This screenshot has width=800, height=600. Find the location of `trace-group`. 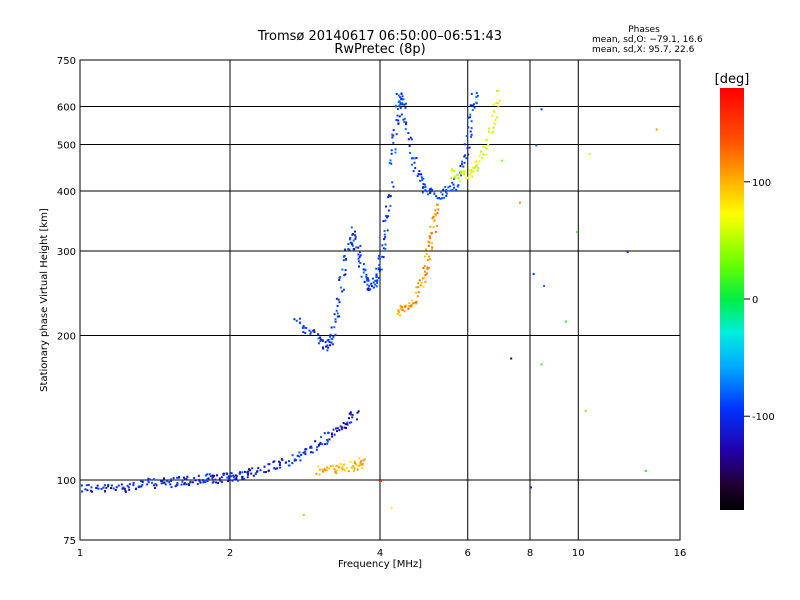

trace-group is located at coordinates (220, 451).